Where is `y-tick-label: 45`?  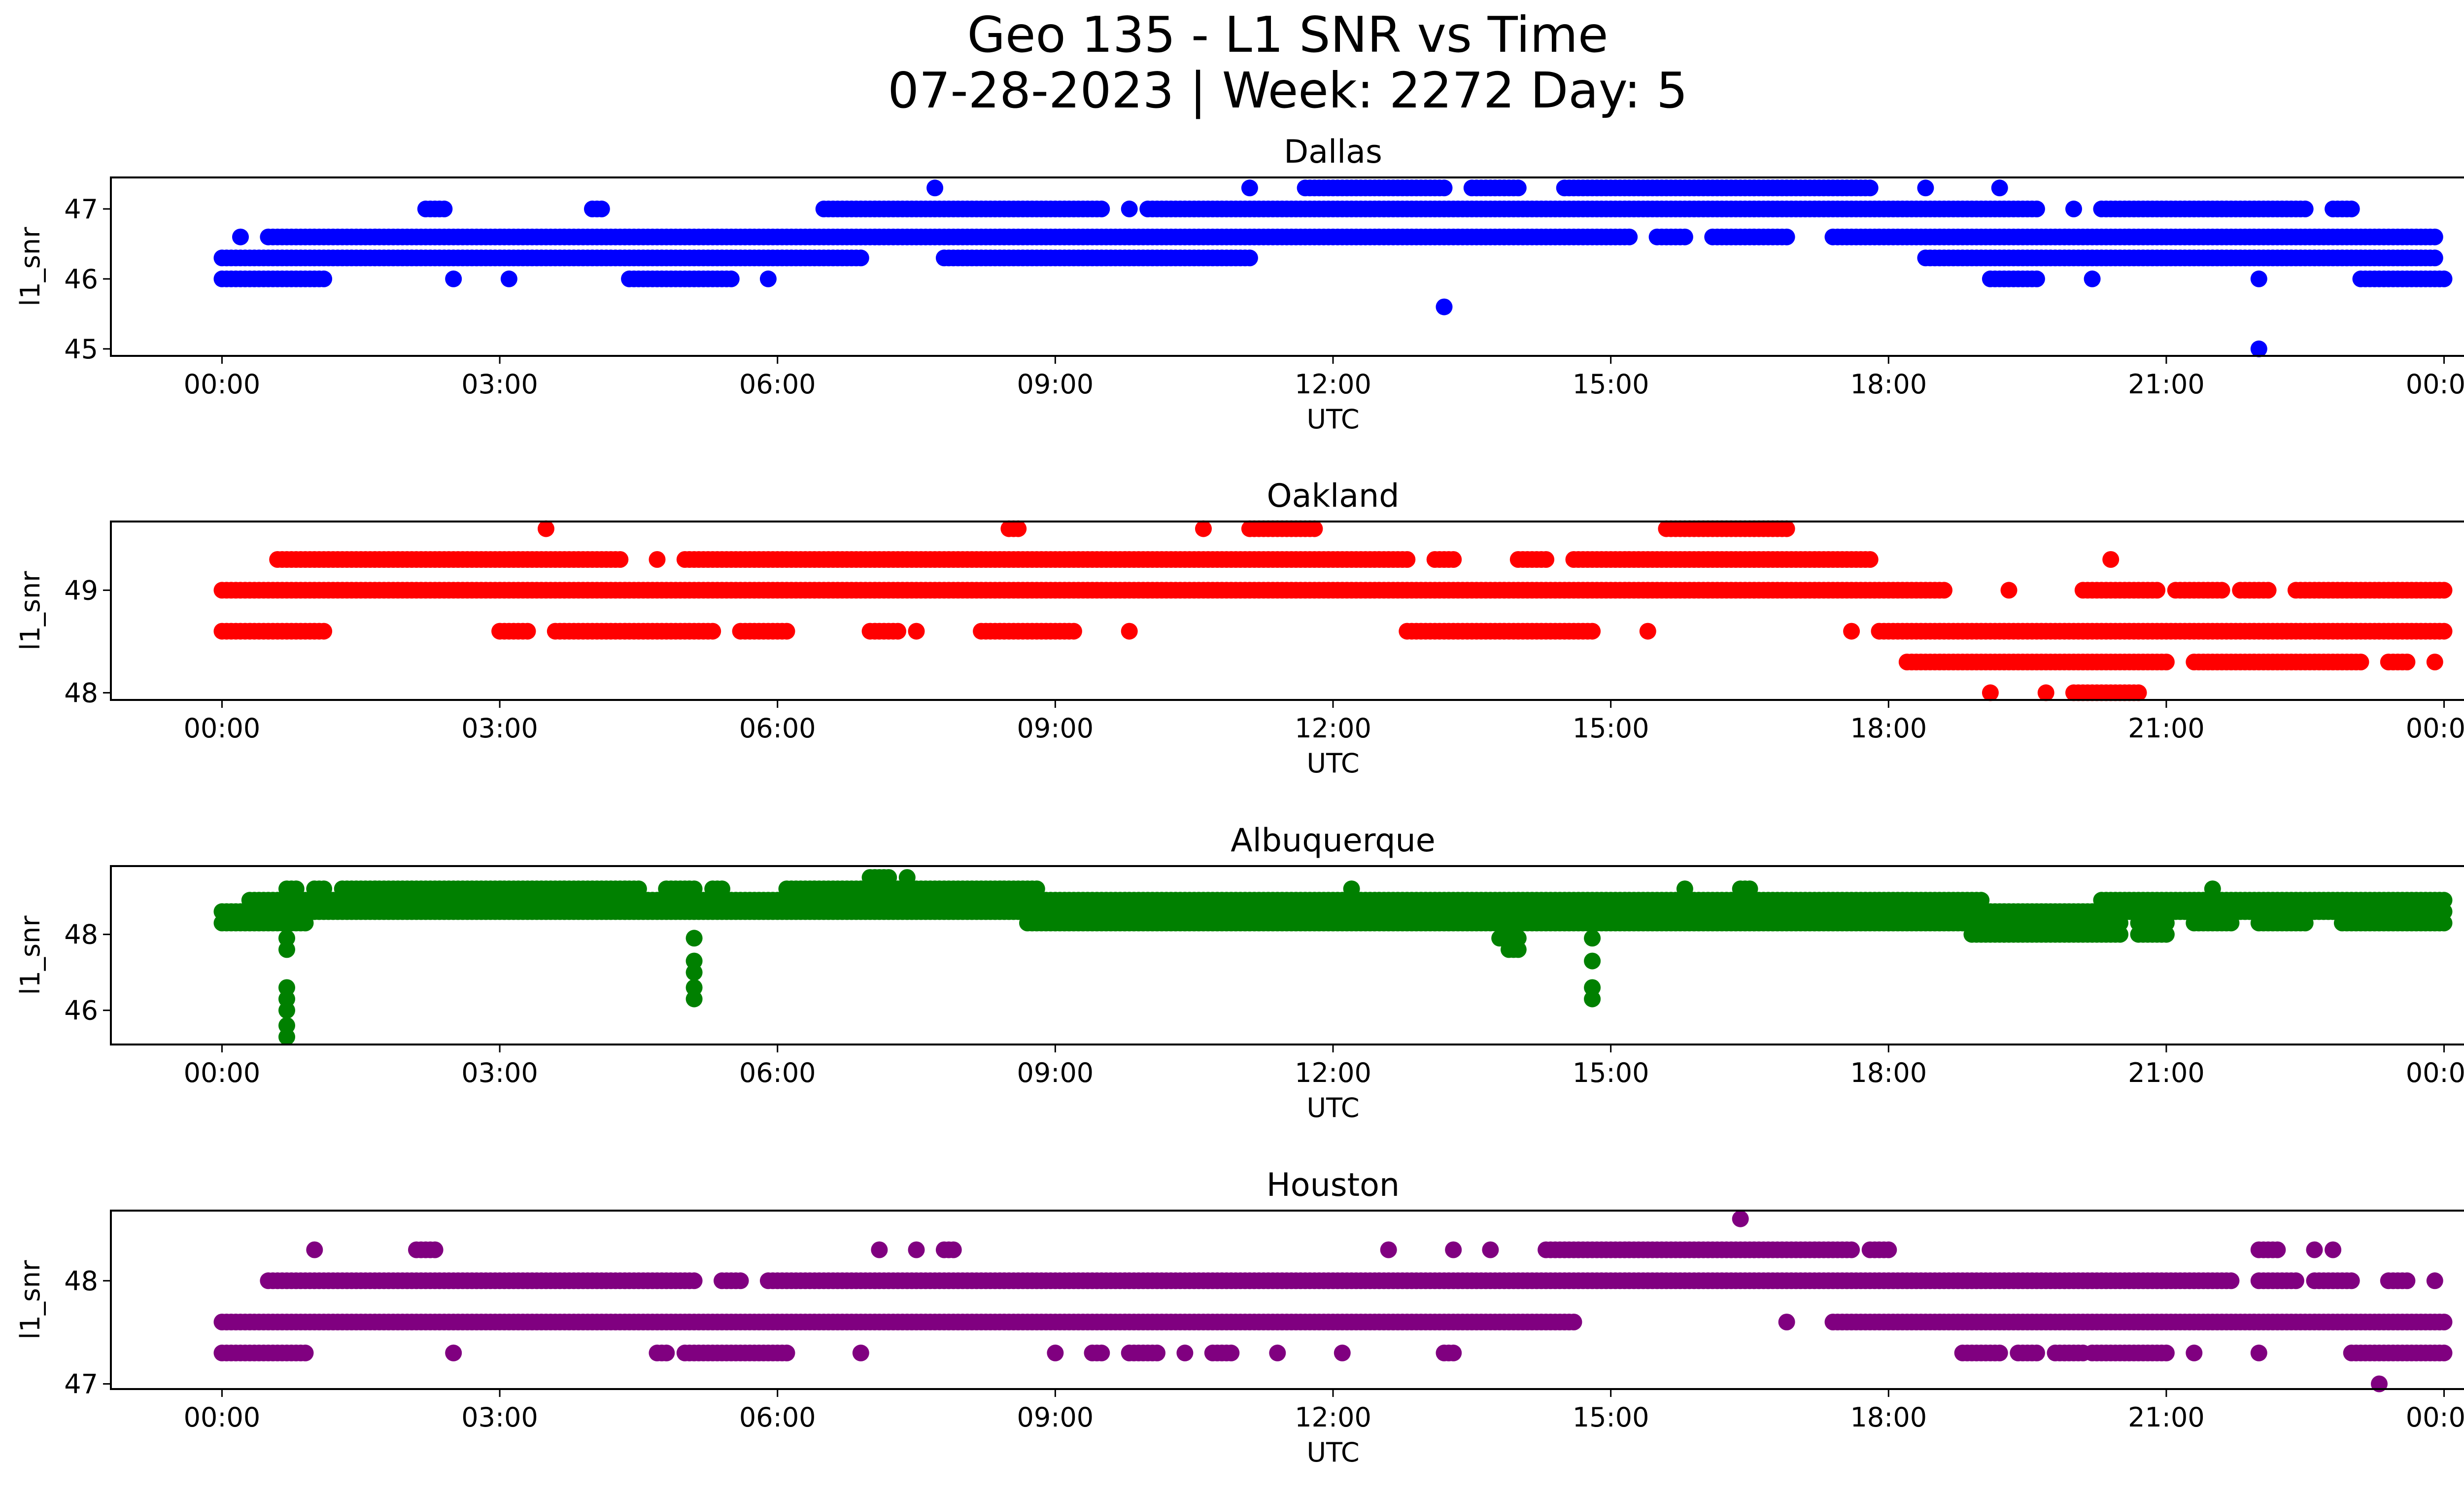 y-tick-label: 45 is located at coordinates (81, 349).